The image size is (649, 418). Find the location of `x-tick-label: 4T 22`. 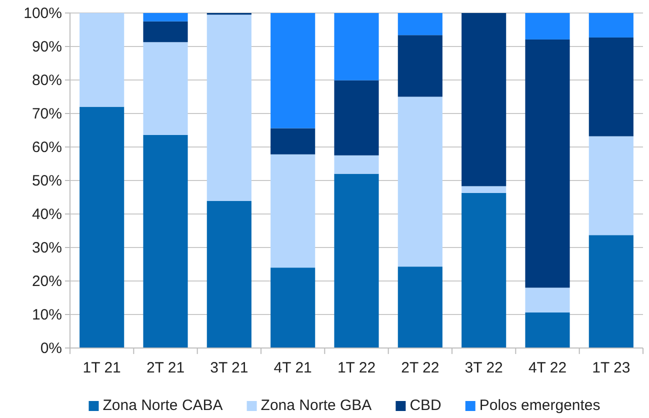

x-tick-label: 4T 22 is located at coordinates (547, 368).